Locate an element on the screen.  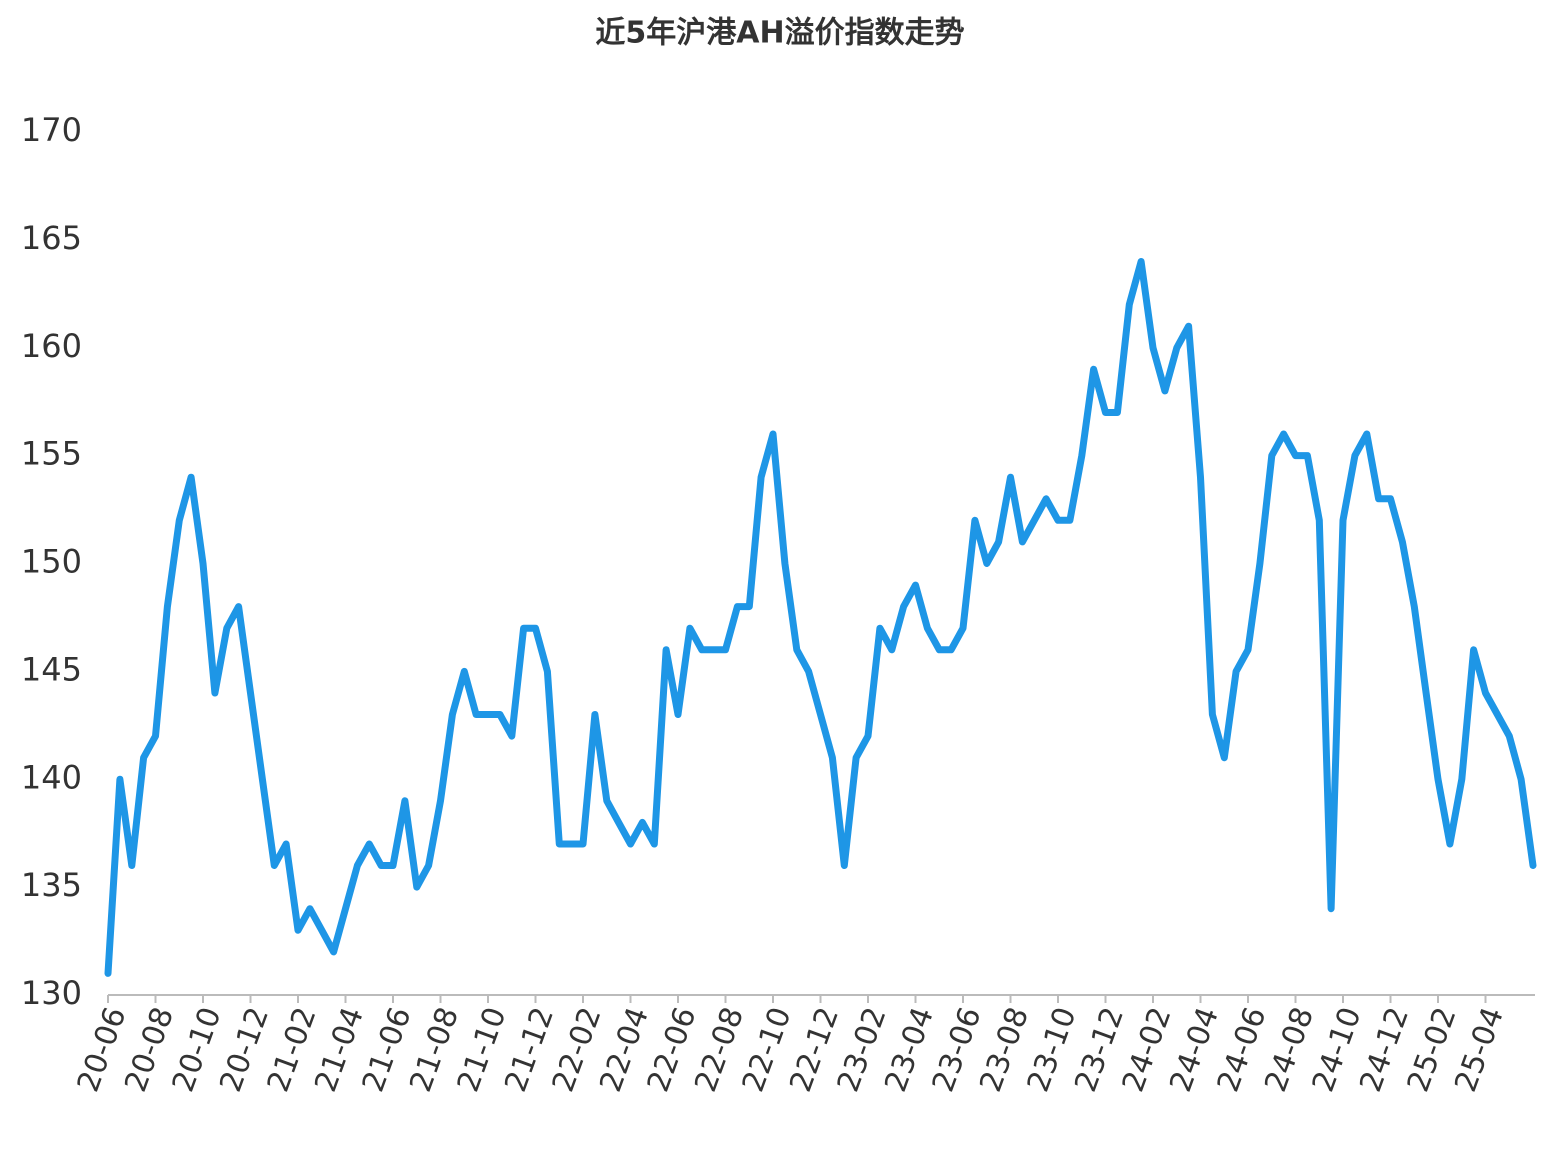
y-tick-label: 145 is located at coordinates (51, 669).